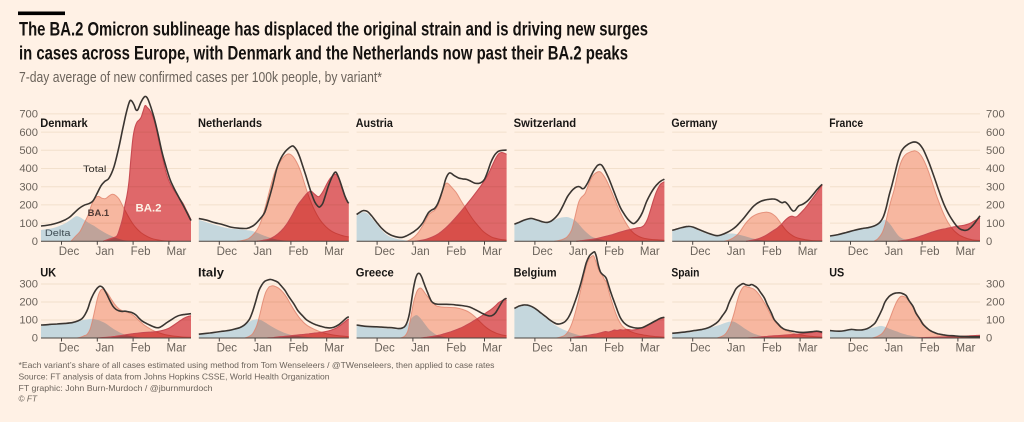  What do you see at coordinates (94, 169) in the screenshot?
I see `svg-text: Total` at bounding box center [94, 169].